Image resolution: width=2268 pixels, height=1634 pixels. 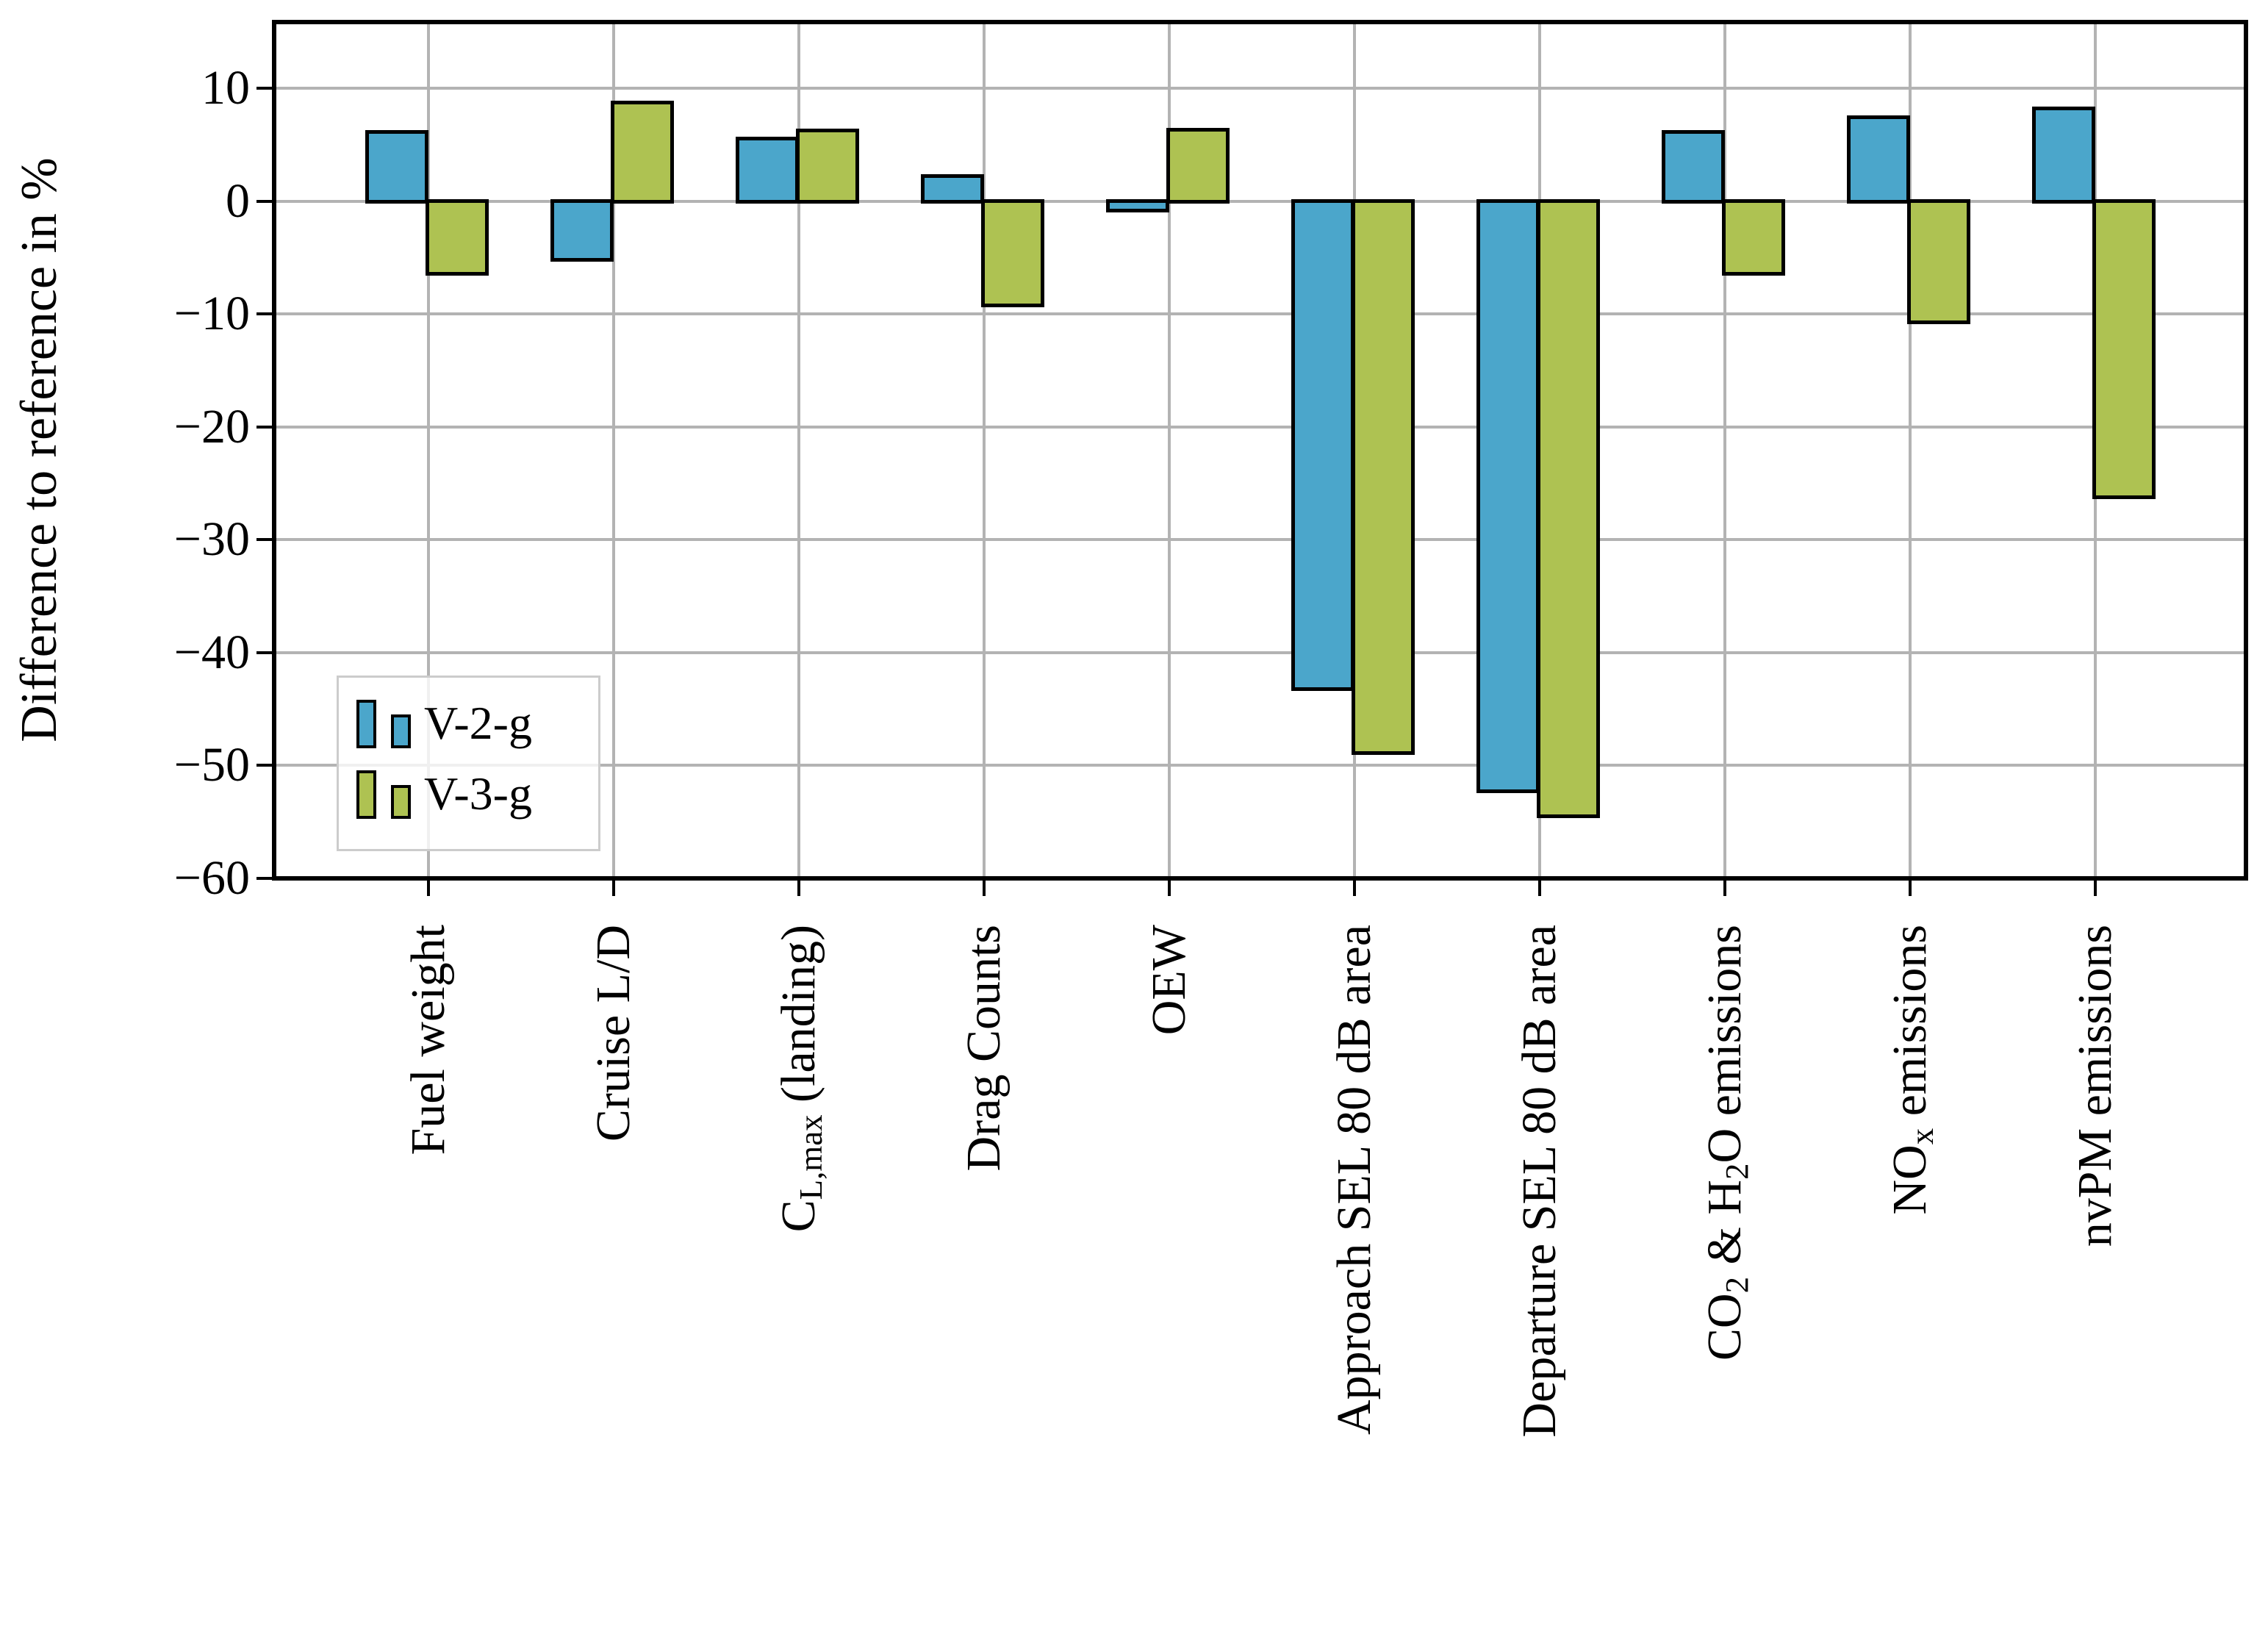 I want to click on legend-label: V-3-g, so click(x=478, y=793).